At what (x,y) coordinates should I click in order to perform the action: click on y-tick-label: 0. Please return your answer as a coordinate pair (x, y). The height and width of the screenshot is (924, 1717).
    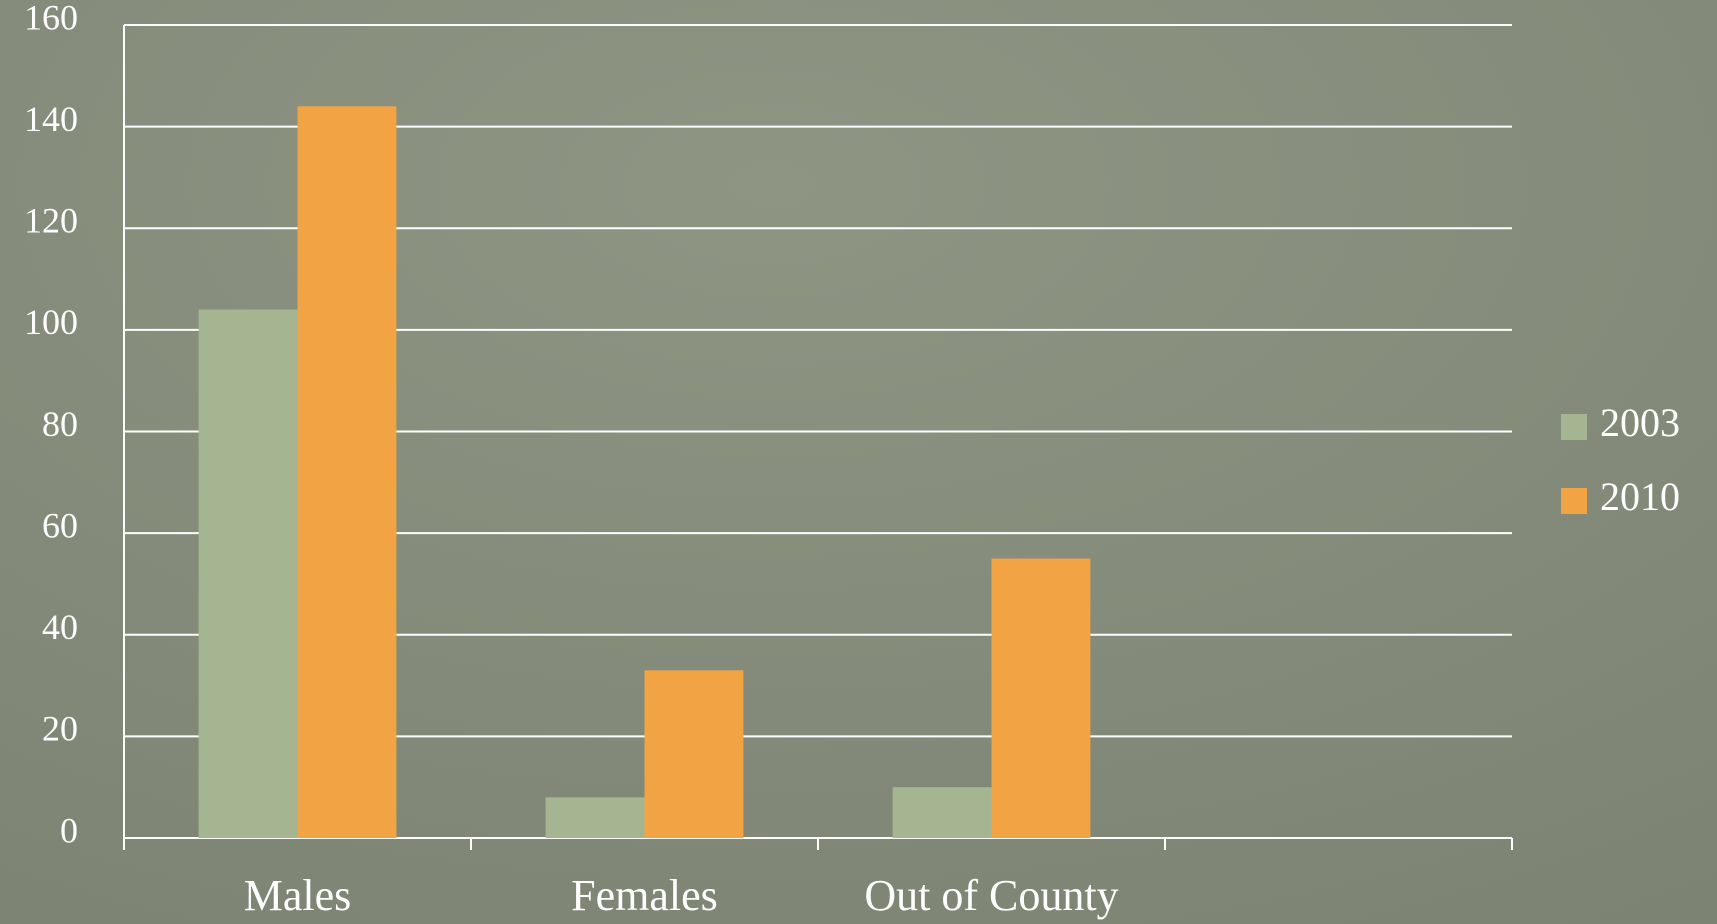
    Looking at the image, I should click on (69, 830).